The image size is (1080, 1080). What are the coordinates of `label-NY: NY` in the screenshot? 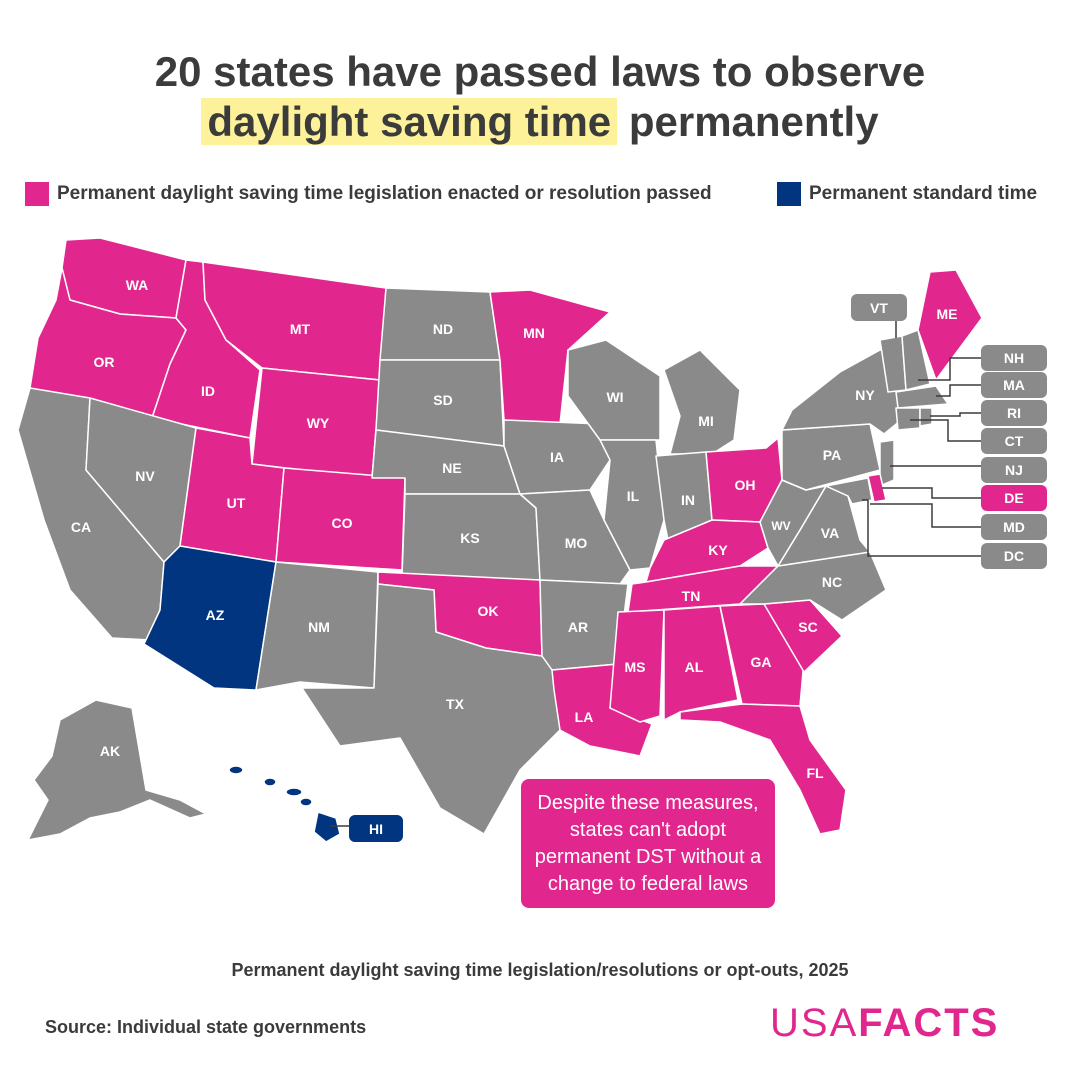 It's located at (865, 395).